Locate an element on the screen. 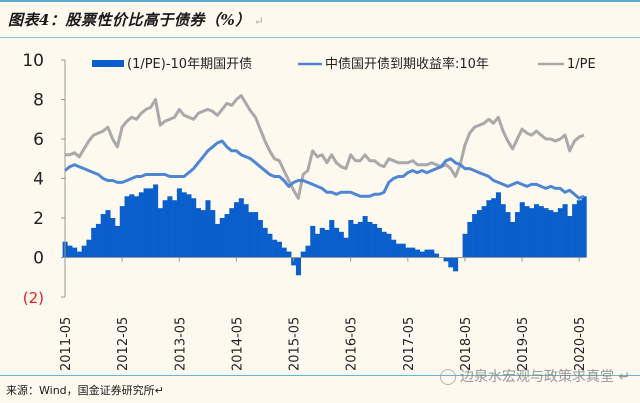 The width and height of the screenshot is (640, 403). y-tick-label: 10 is located at coordinates (33, 61).